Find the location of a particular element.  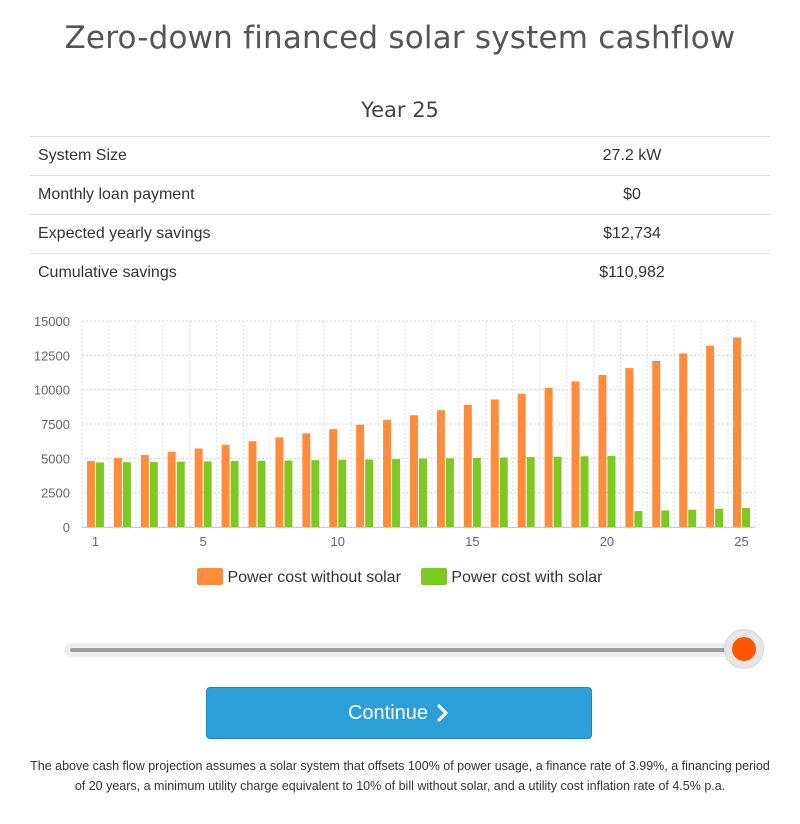

year-label: Year 25 is located at coordinates (400, 110).